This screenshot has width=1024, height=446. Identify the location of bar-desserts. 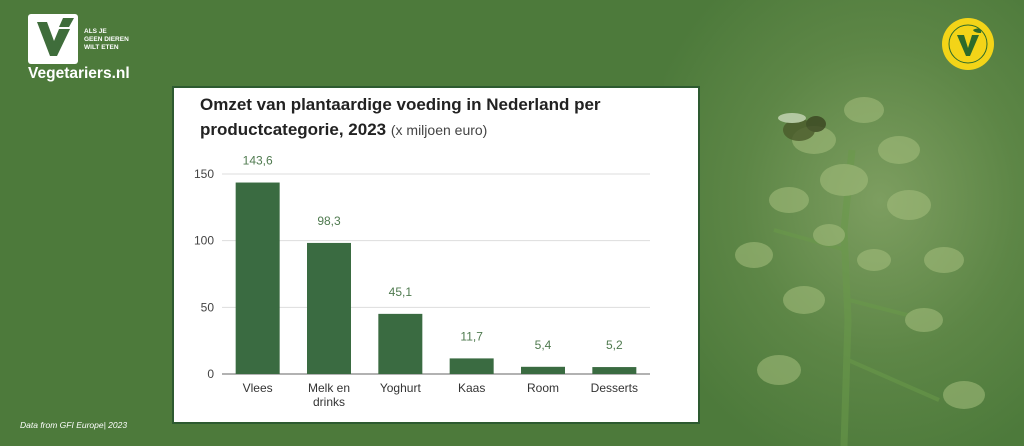
(614, 370).